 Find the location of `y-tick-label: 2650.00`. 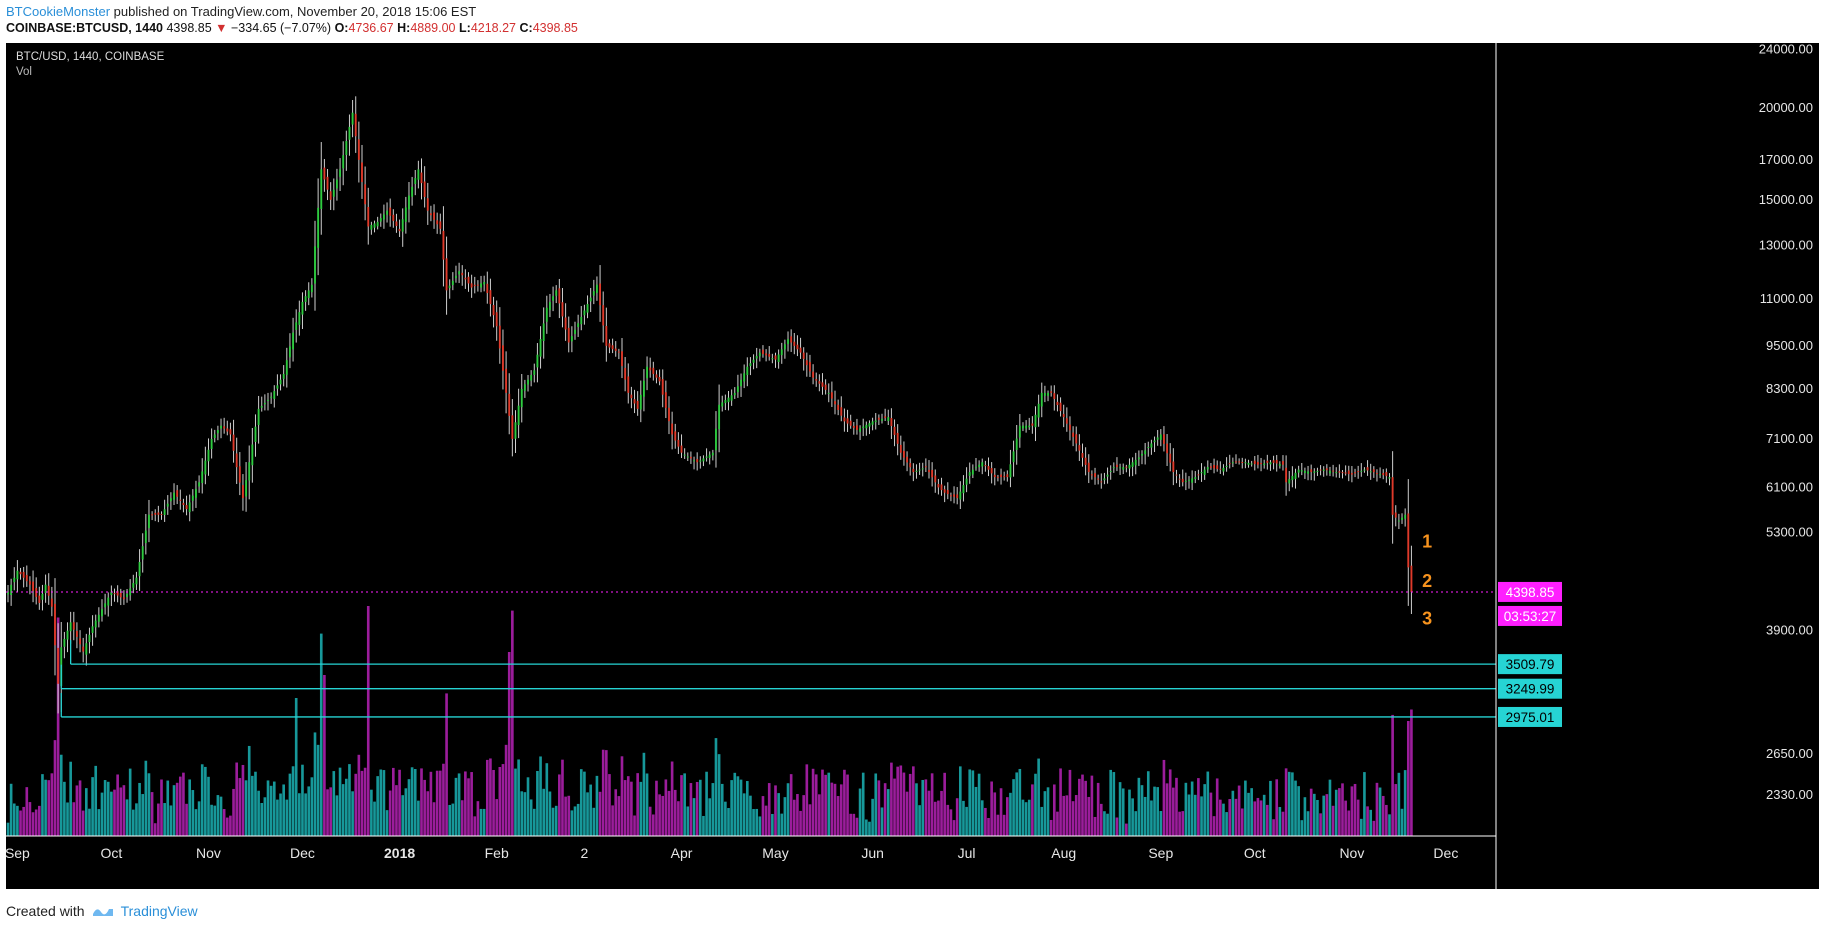

y-tick-label: 2650.00 is located at coordinates (1789, 753).